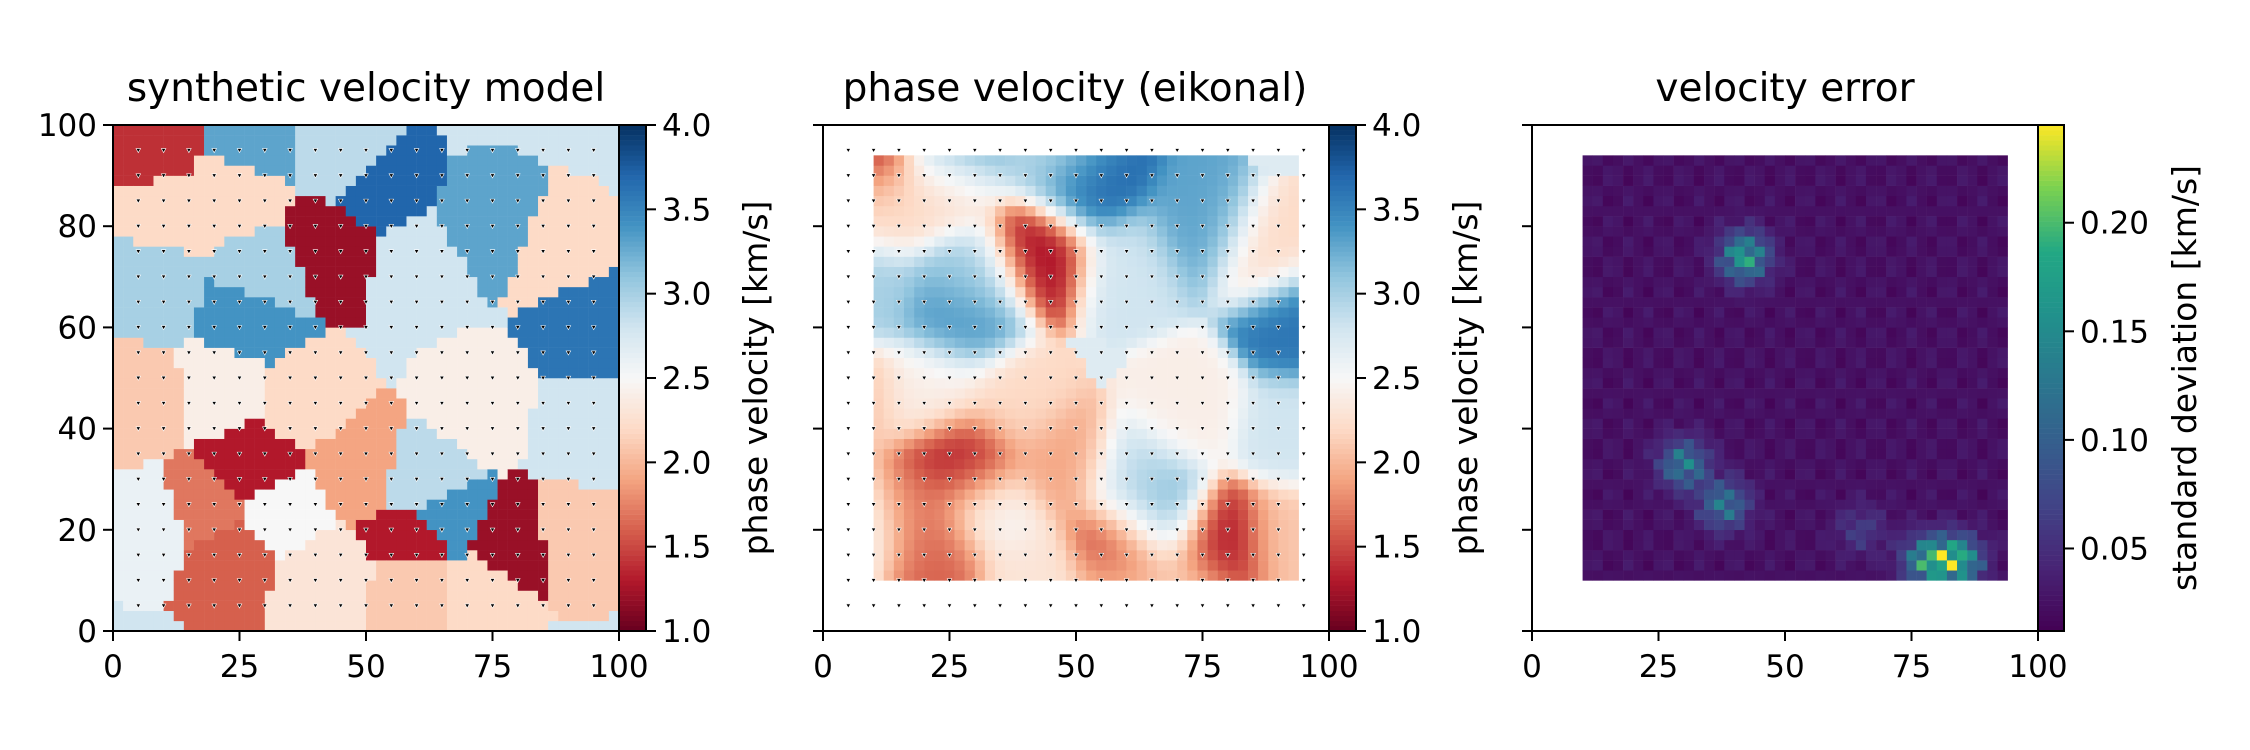 Image resolution: width=2250 pixels, height=750 pixels. Describe the element at coordinates (1075, 667) in the screenshot. I see `x-tick-label: 50` at that location.